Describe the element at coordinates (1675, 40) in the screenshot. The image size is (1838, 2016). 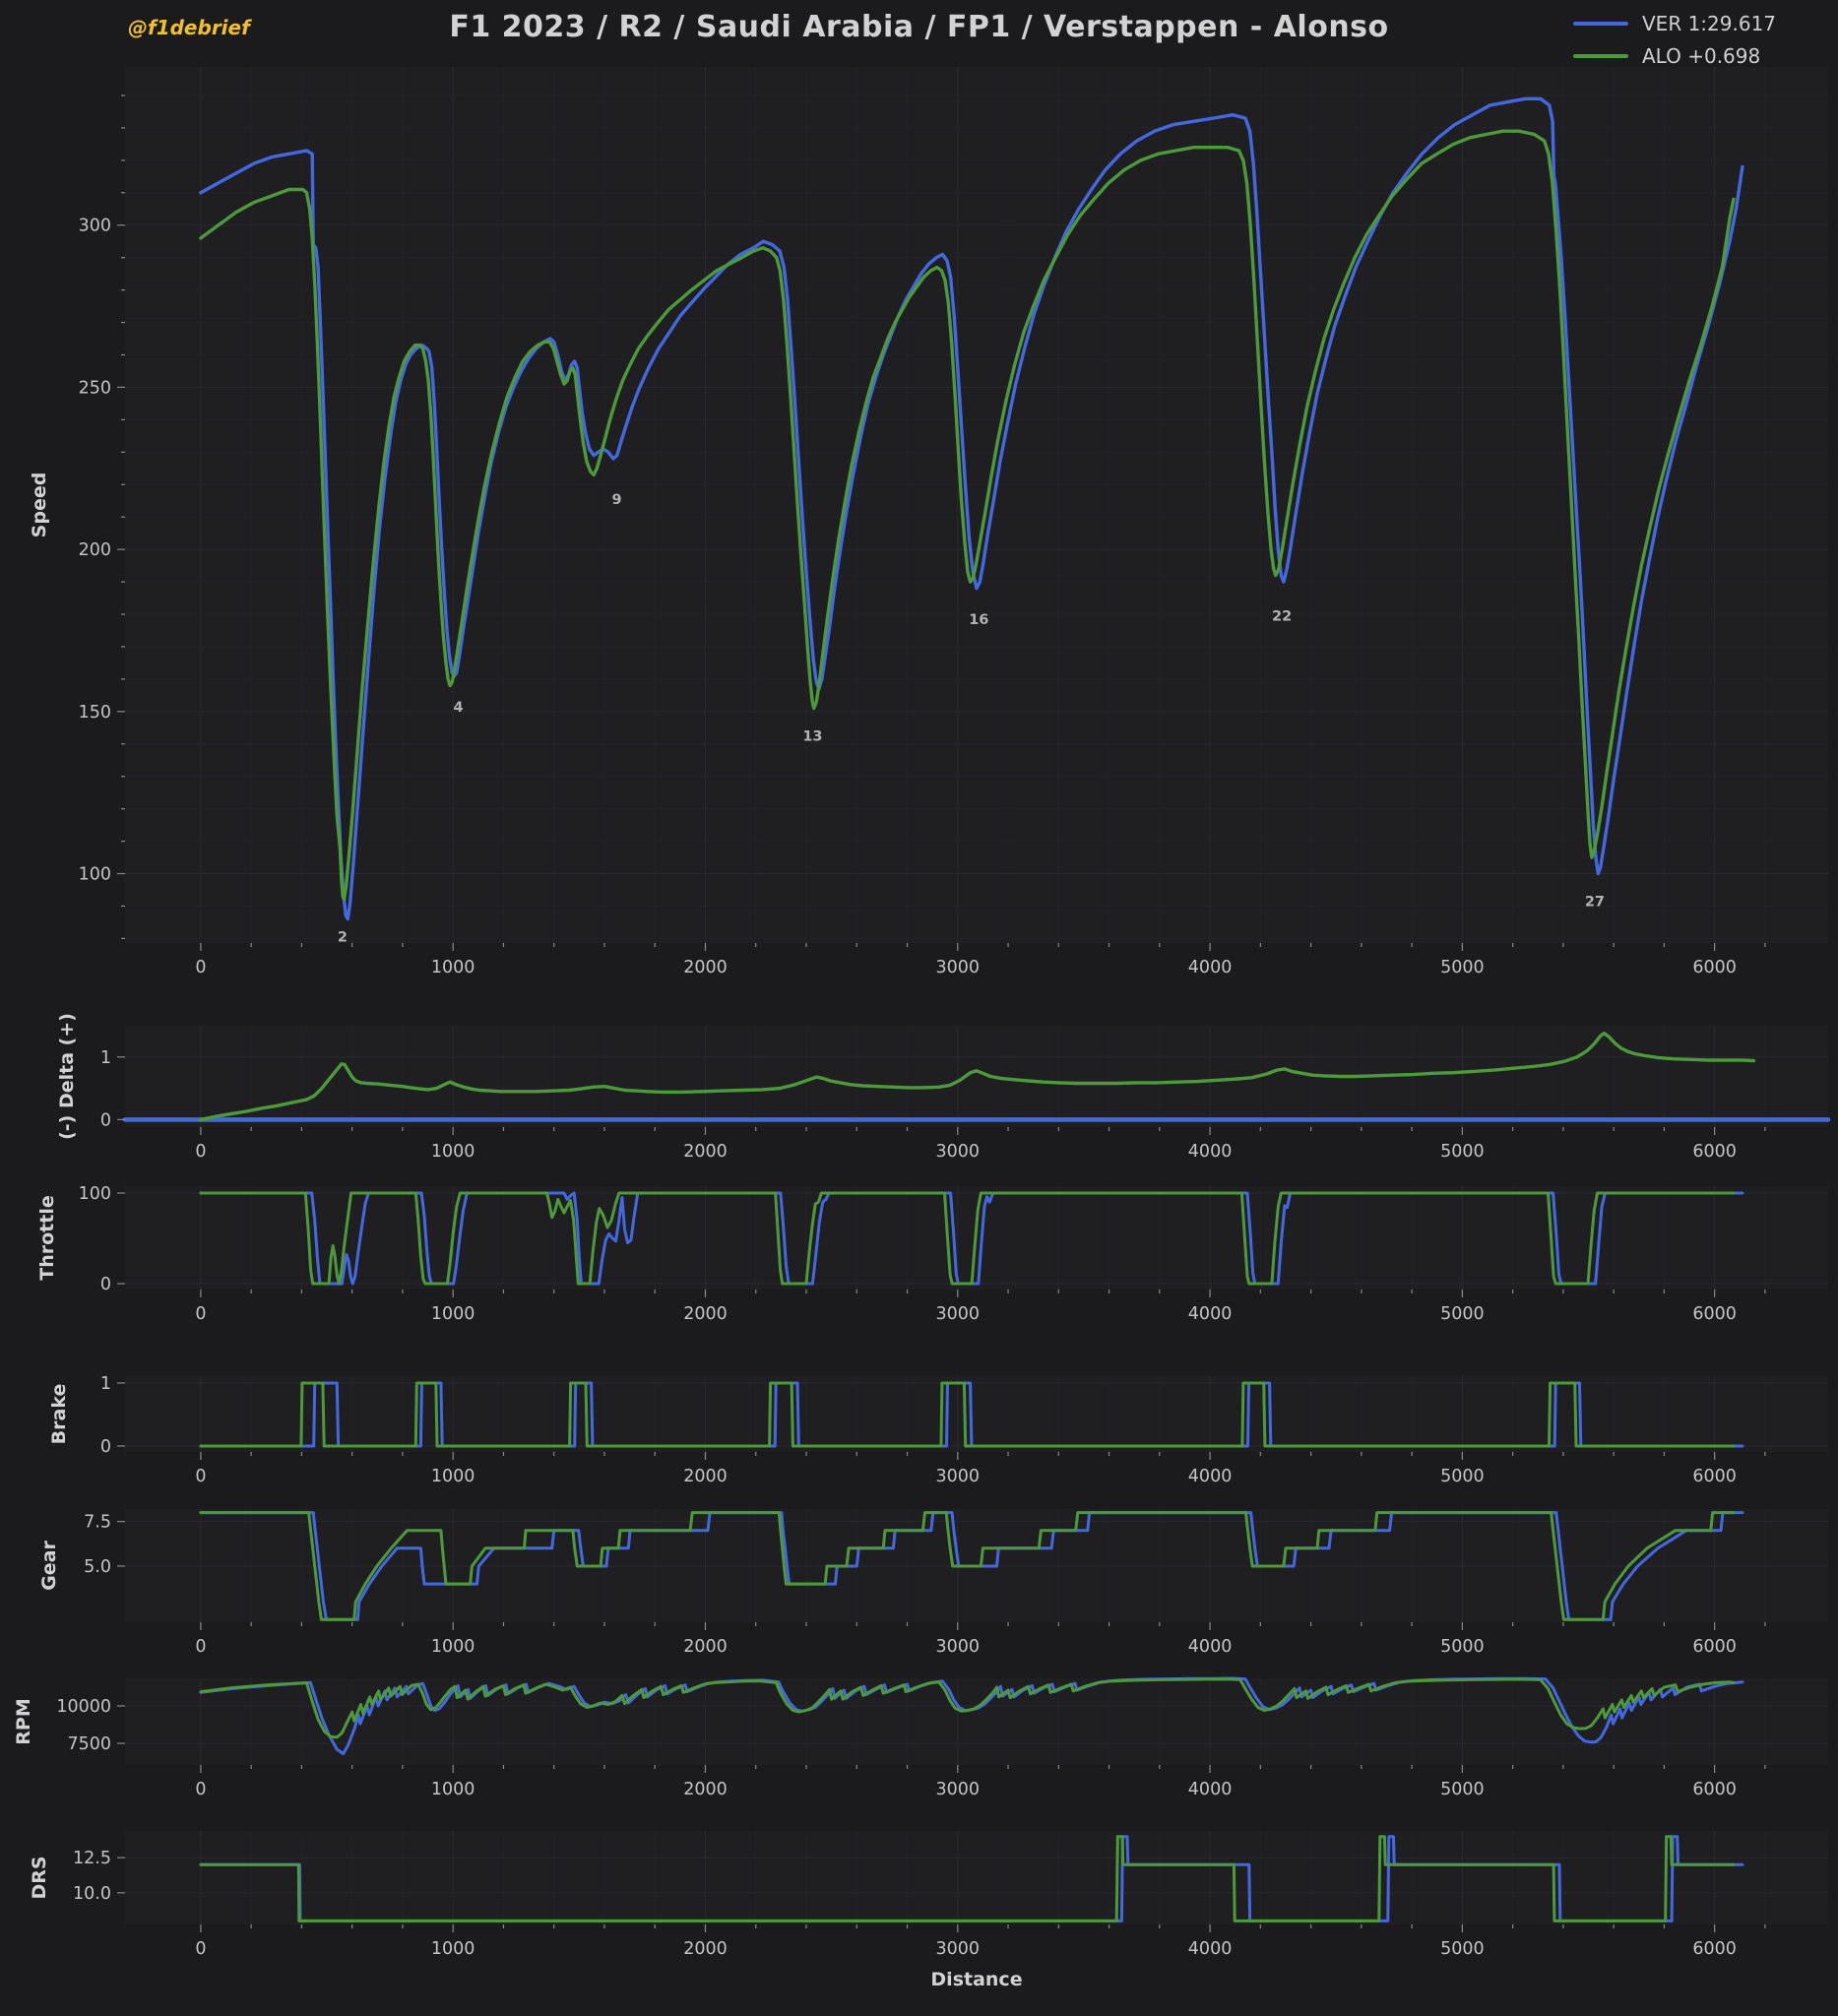
I see `legend: VER 1:29.617 ALO +0.698` at that location.